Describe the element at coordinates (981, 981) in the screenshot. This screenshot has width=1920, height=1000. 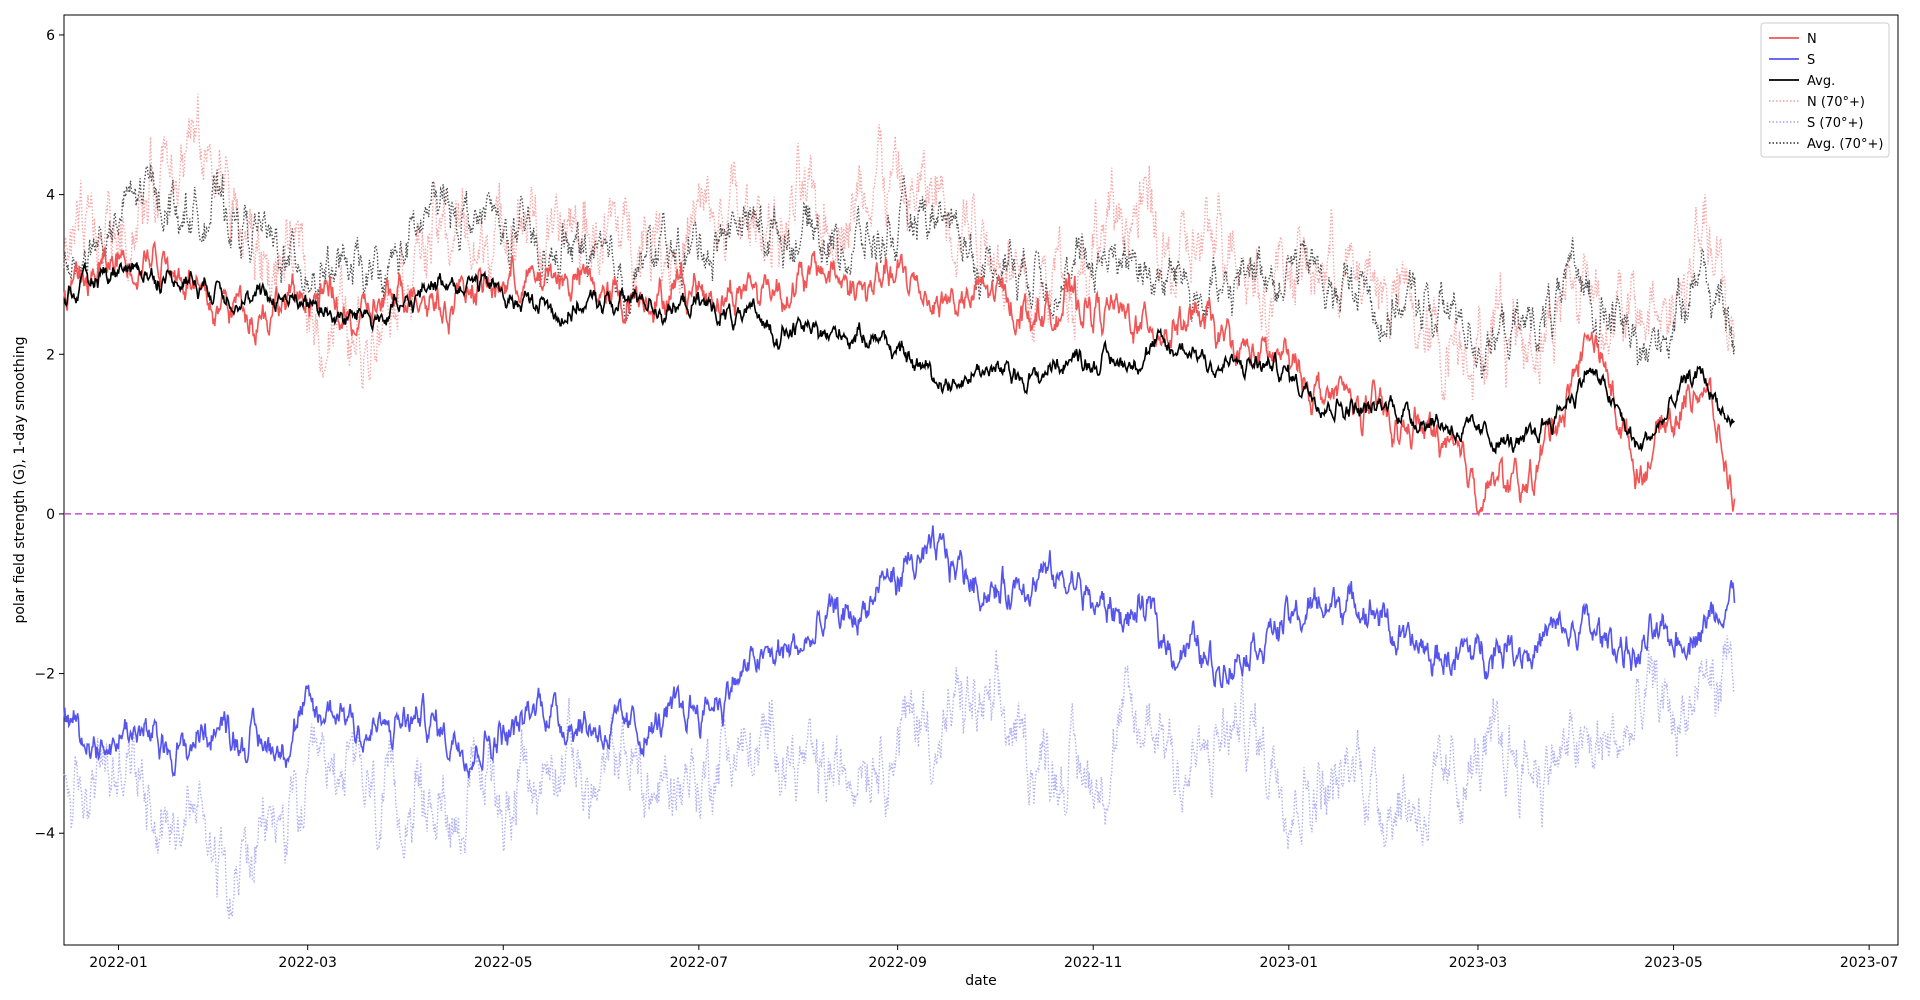
I see `x-axis-title: date` at that location.